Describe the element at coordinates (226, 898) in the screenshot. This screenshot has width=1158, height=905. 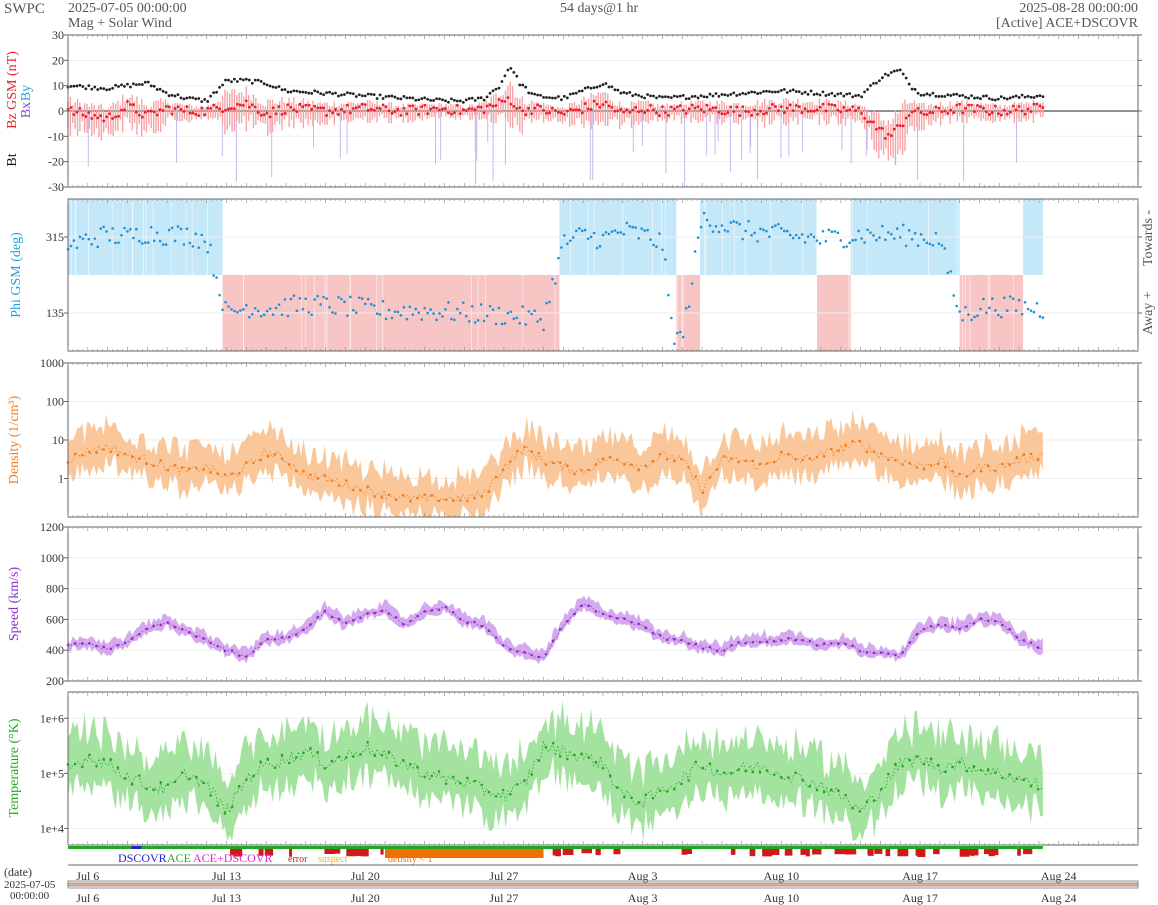
I see `x-tick-label-bottom: Jul 13` at that location.